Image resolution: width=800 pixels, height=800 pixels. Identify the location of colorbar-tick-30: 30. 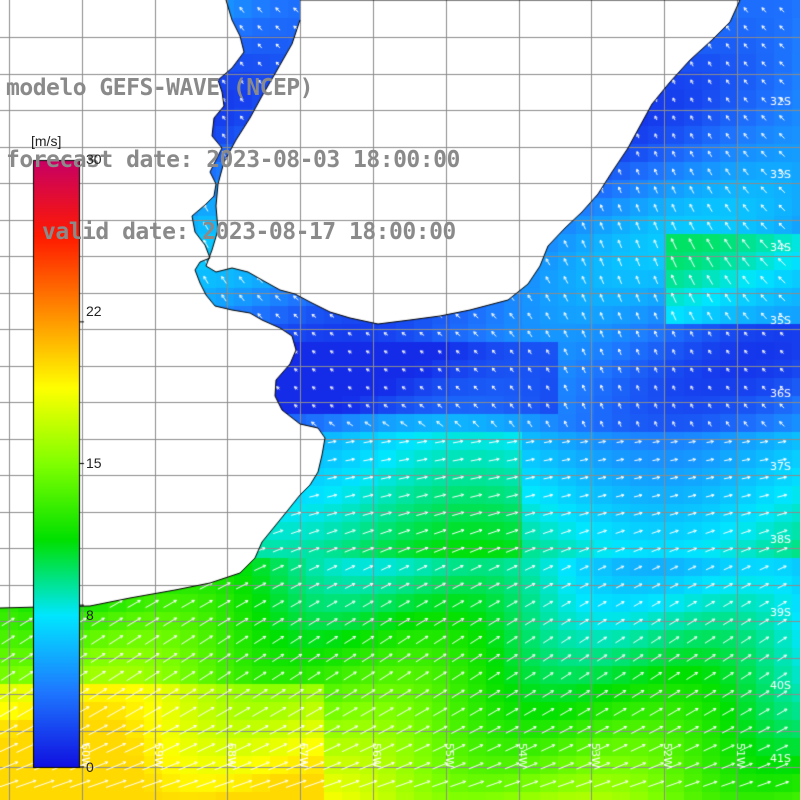
(94, 159).